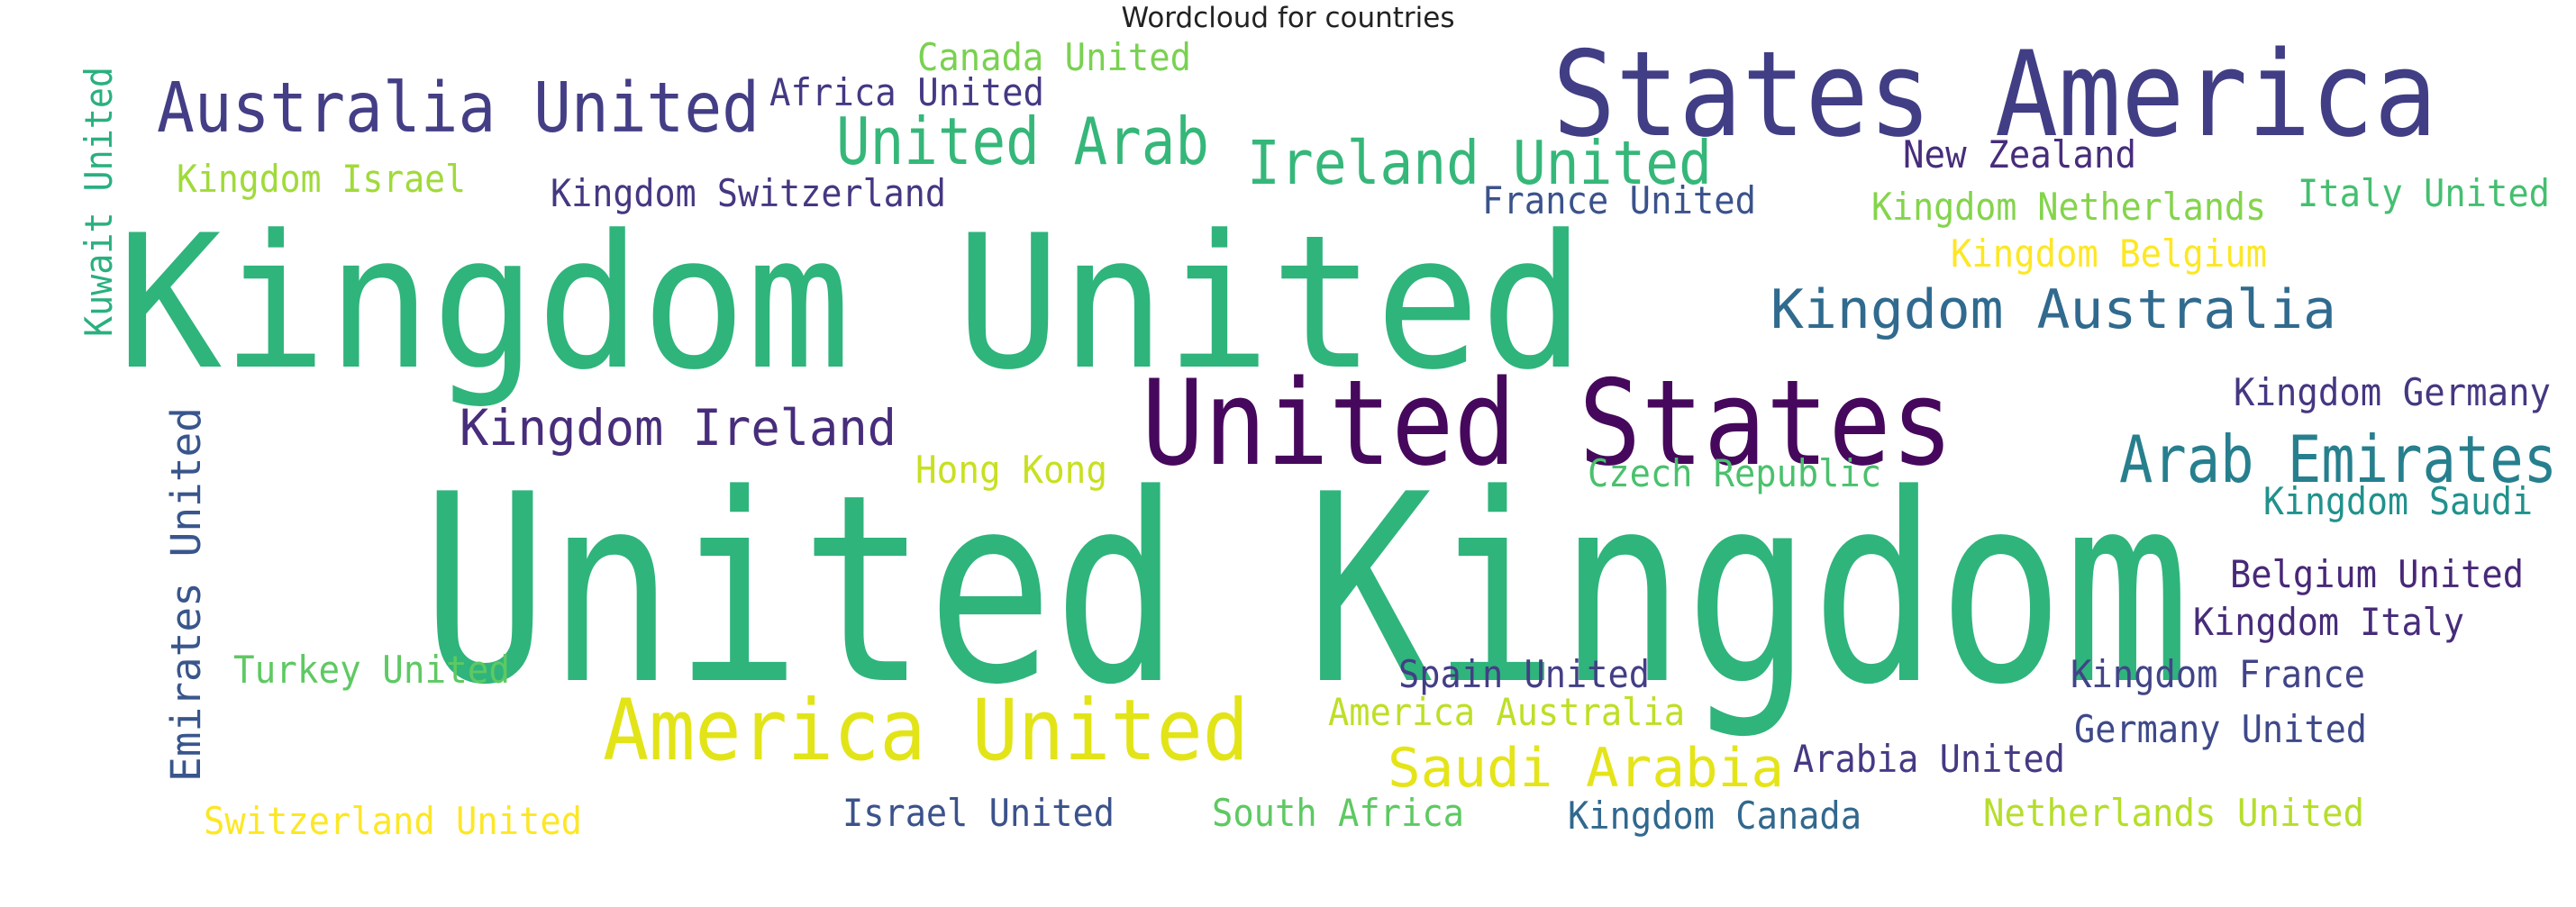 The height and width of the screenshot is (907, 2576). Describe the element at coordinates (2328, 622) in the screenshot. I see `word-kingdom-italy: Kingdom Italy` at that location.